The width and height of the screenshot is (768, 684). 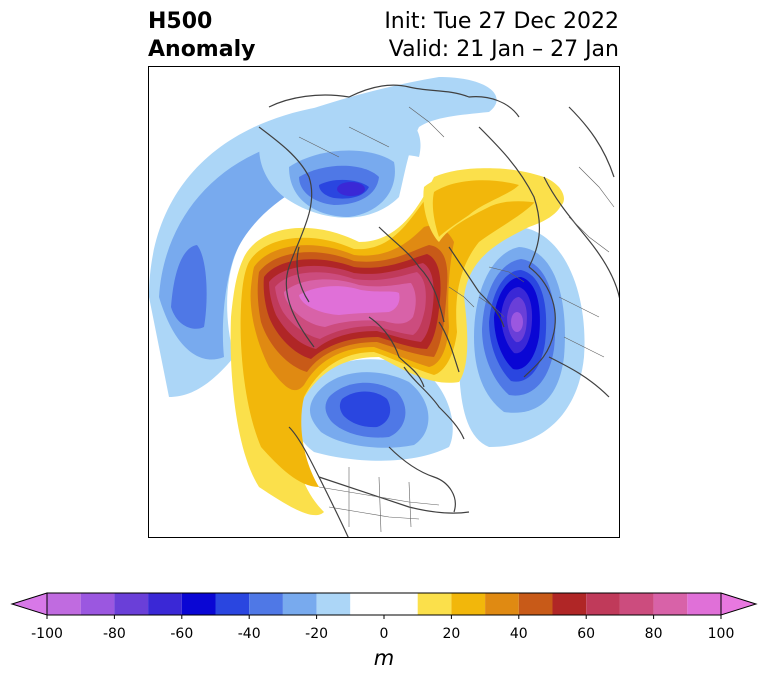 What do you see at coordinates (503, 49) in the screenshot?
I see `valid-range-label: Valid: 21 Jan – 27 Jan` at bounding box center [503, 49].